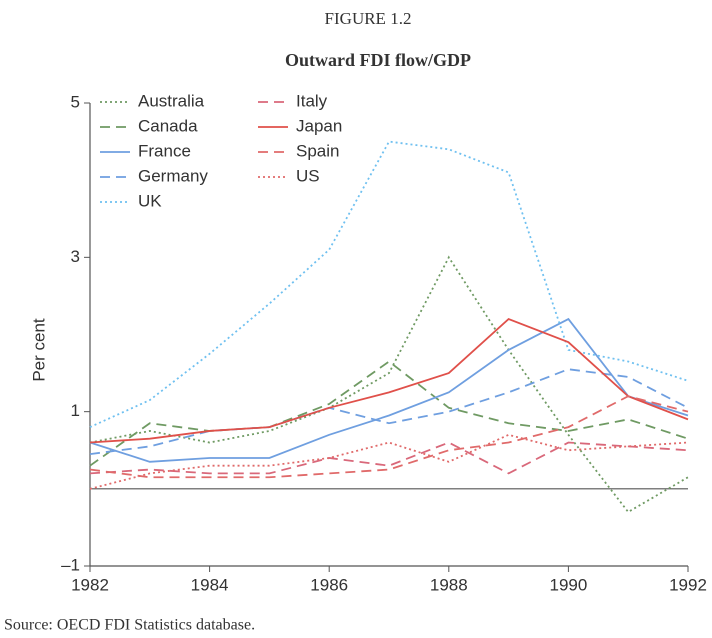 This screenshot has height=638, width=712. Describe the element at coordinates (308, 175) in the screenshot. I see `legend-label: US` at that location.